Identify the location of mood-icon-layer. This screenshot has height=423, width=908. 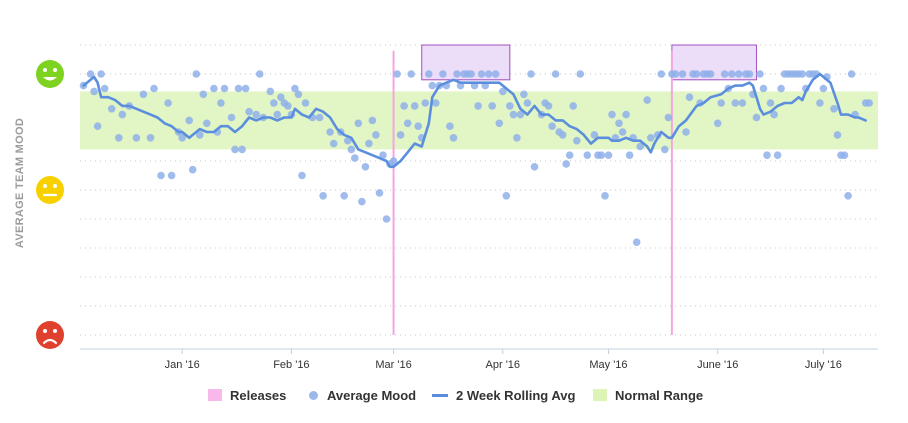
(50, 204).